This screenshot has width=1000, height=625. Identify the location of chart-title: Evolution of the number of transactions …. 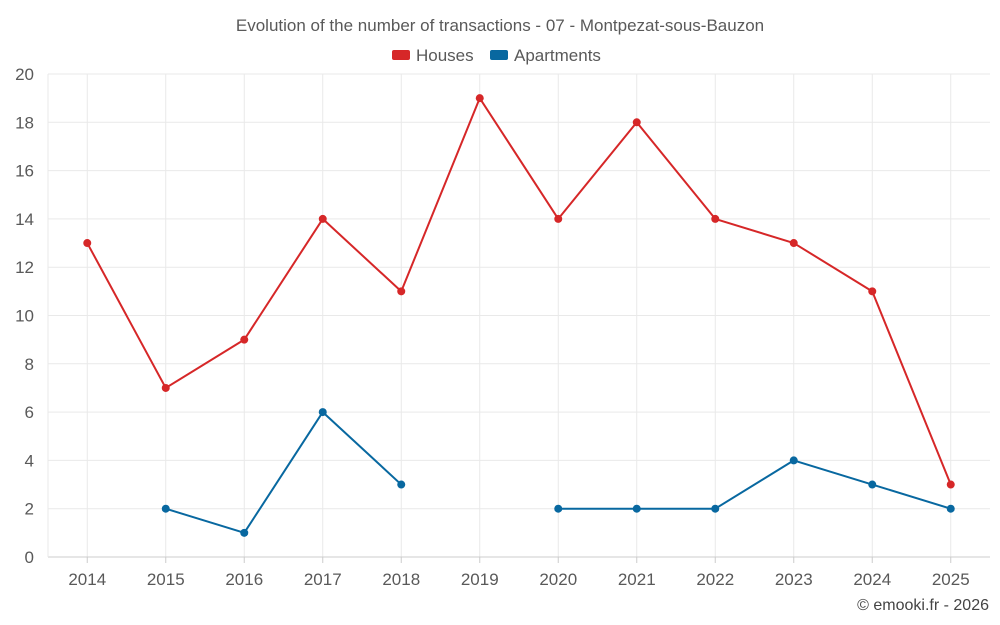
(500, 25).